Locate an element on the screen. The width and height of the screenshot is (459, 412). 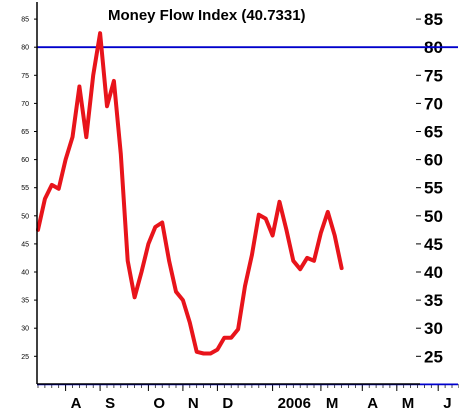
left-y-tick-label: 80 is located at coordinates (25, 48).